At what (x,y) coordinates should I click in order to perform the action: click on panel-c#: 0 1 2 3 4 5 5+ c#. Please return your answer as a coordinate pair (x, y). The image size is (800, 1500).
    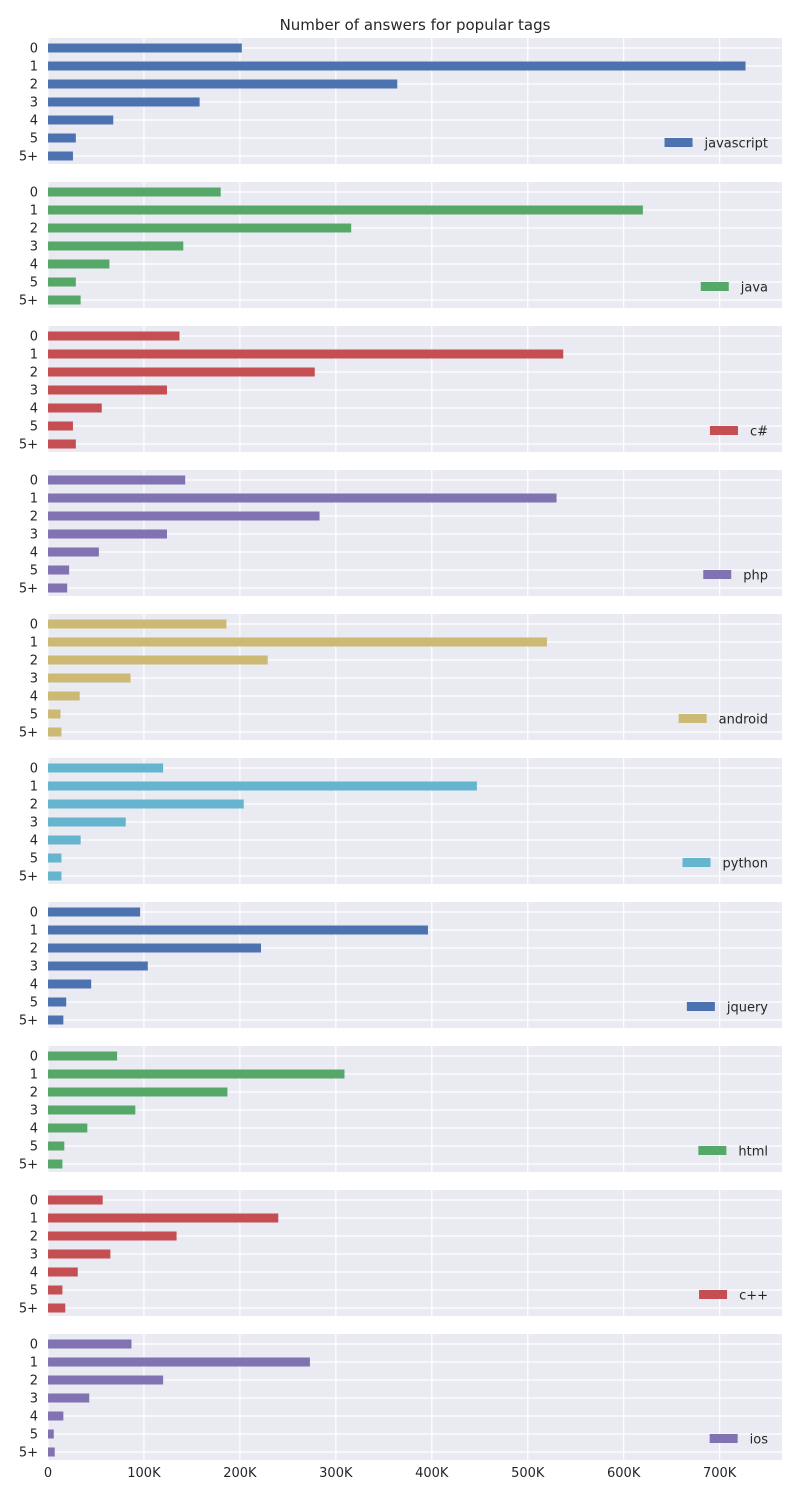
    Looking at the image, I should click on (400, 389).